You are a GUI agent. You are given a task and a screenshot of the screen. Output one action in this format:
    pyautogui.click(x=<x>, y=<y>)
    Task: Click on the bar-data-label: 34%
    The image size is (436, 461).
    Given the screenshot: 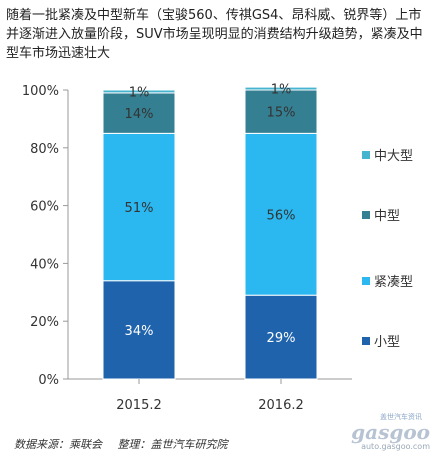 What is the action you would take?
    pyautogui.click(x=139, y=331)
    